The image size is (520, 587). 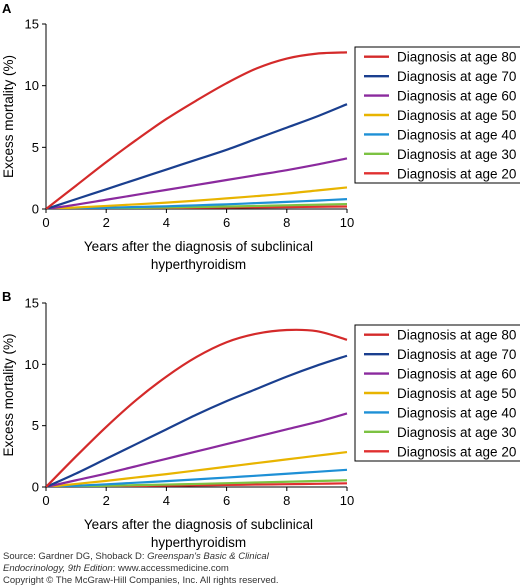 I want to click on panel-label: B, so click(x=6, y=296).